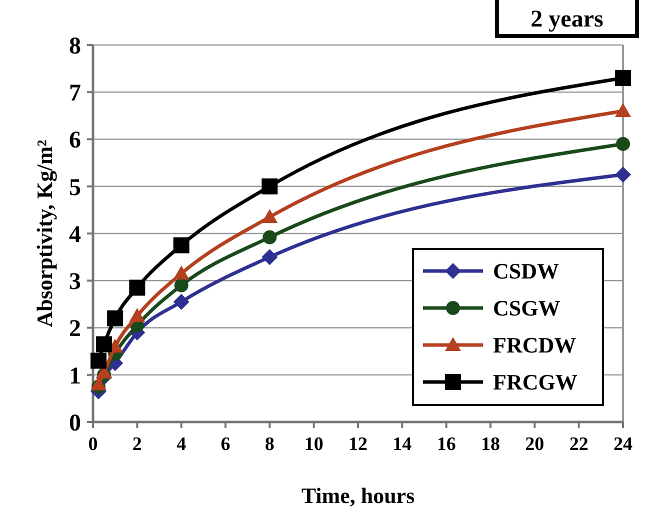  What do you see at coordinates (526, 271) in the screenshot?
I see `legend-label: CSDW` at bounding box center [526, 271].